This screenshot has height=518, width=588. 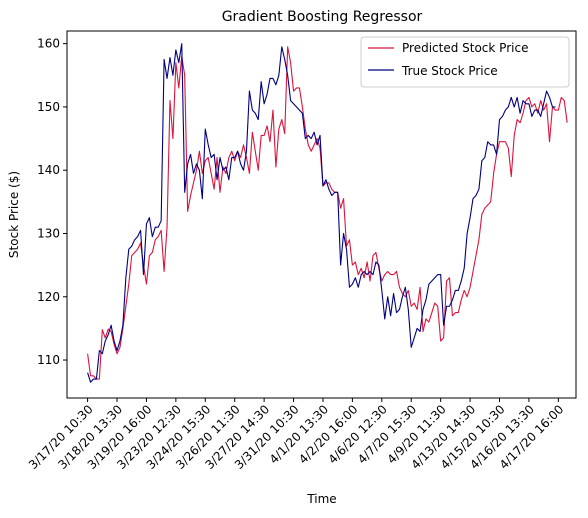 I want to click on legend-box, so click(x=465, y=62).